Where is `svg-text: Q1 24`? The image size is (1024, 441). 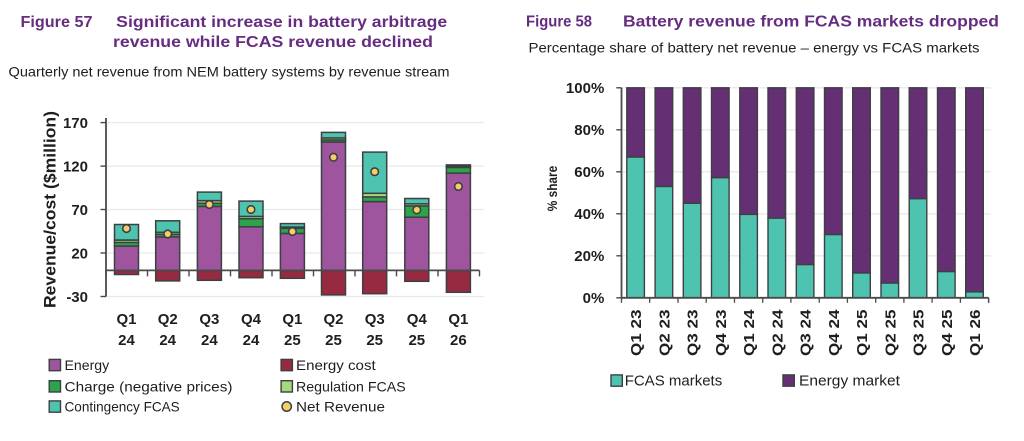 svg-text: Q1 24 is located at coordinates (749, 332).